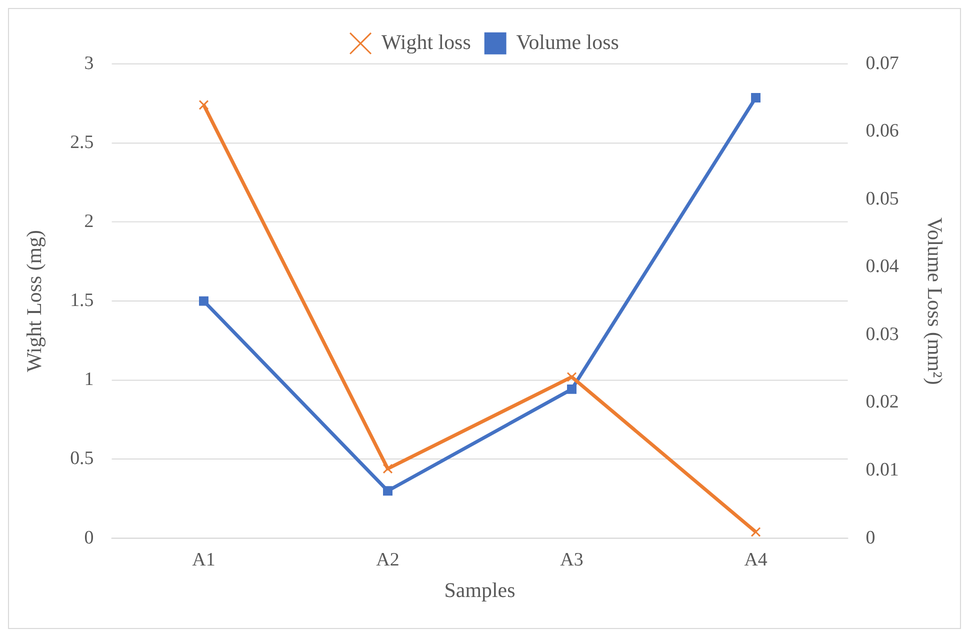 The height and width of the screenshot is (637, 969). I want to click on y-tick-label: 2, so click(89, 221).